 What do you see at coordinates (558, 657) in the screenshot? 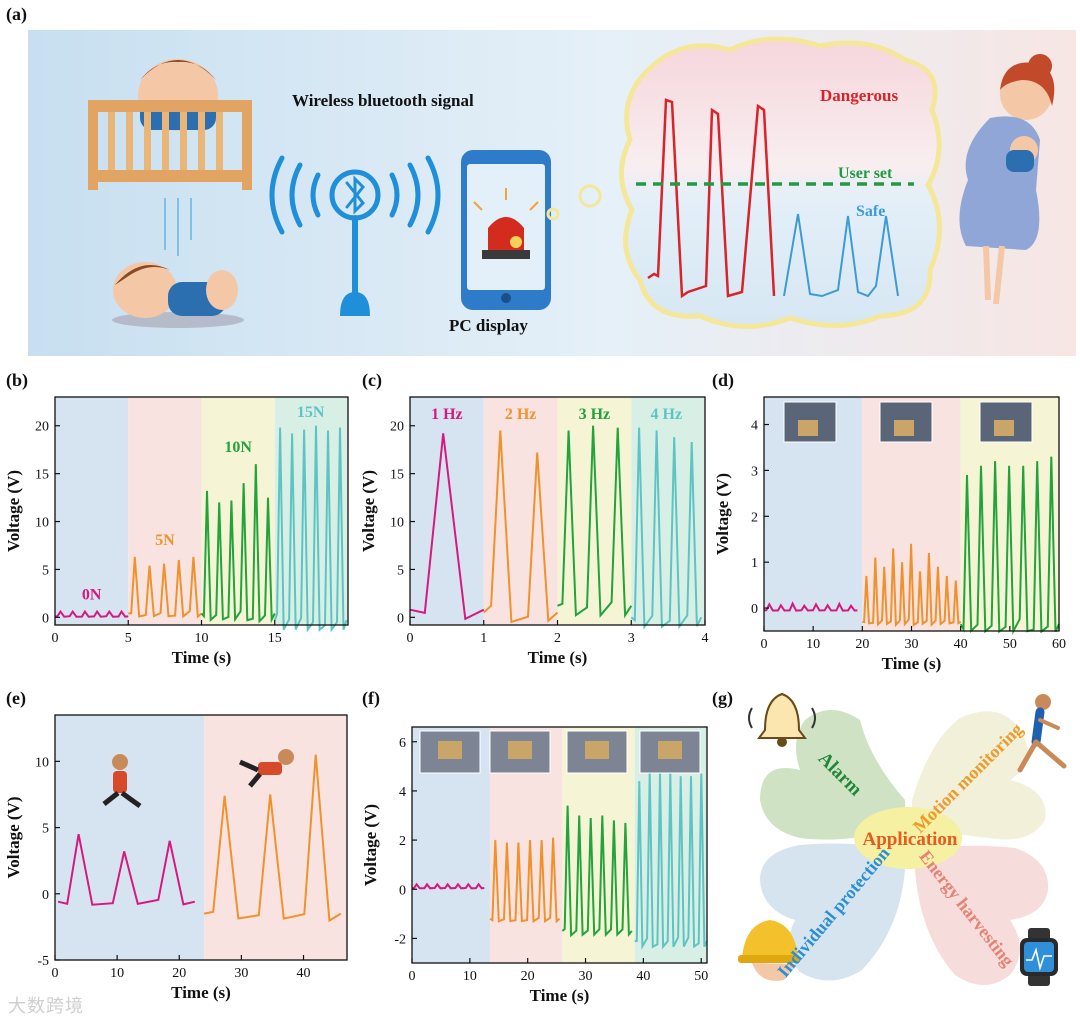
I see `chart-c-xlabel: Time (s)` at bounding box center [558, 657].